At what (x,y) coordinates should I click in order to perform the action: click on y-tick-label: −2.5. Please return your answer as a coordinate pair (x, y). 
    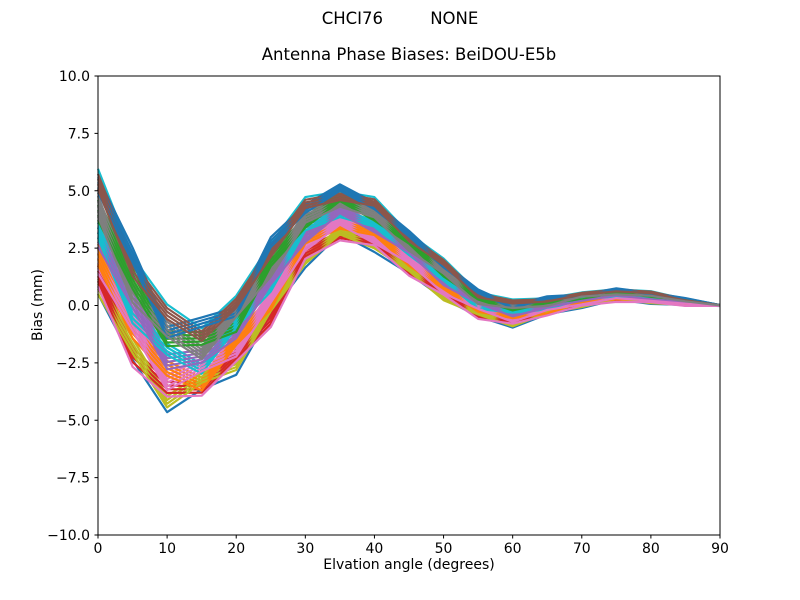
    Looking at the image, I should click on (73, 364).